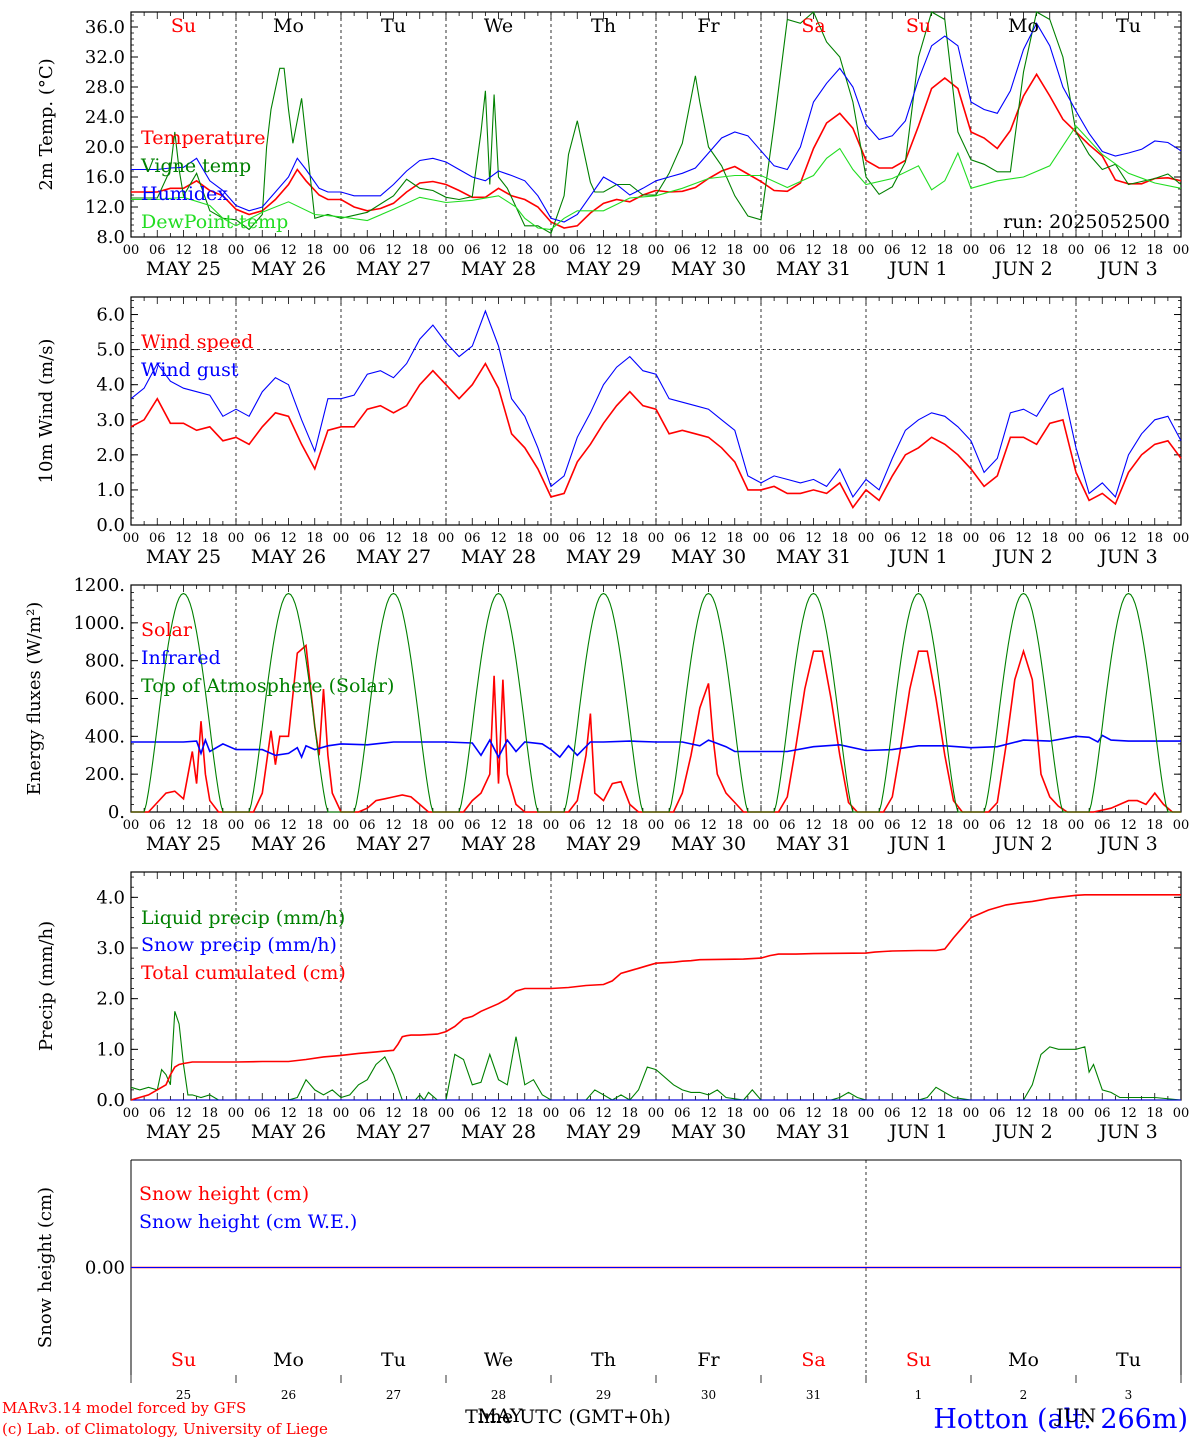  What do you see at coordinates (1022, 1132) in the screenshot?
I see `precip-date-label: JUN 2` at bounding box center [1022, 1132].